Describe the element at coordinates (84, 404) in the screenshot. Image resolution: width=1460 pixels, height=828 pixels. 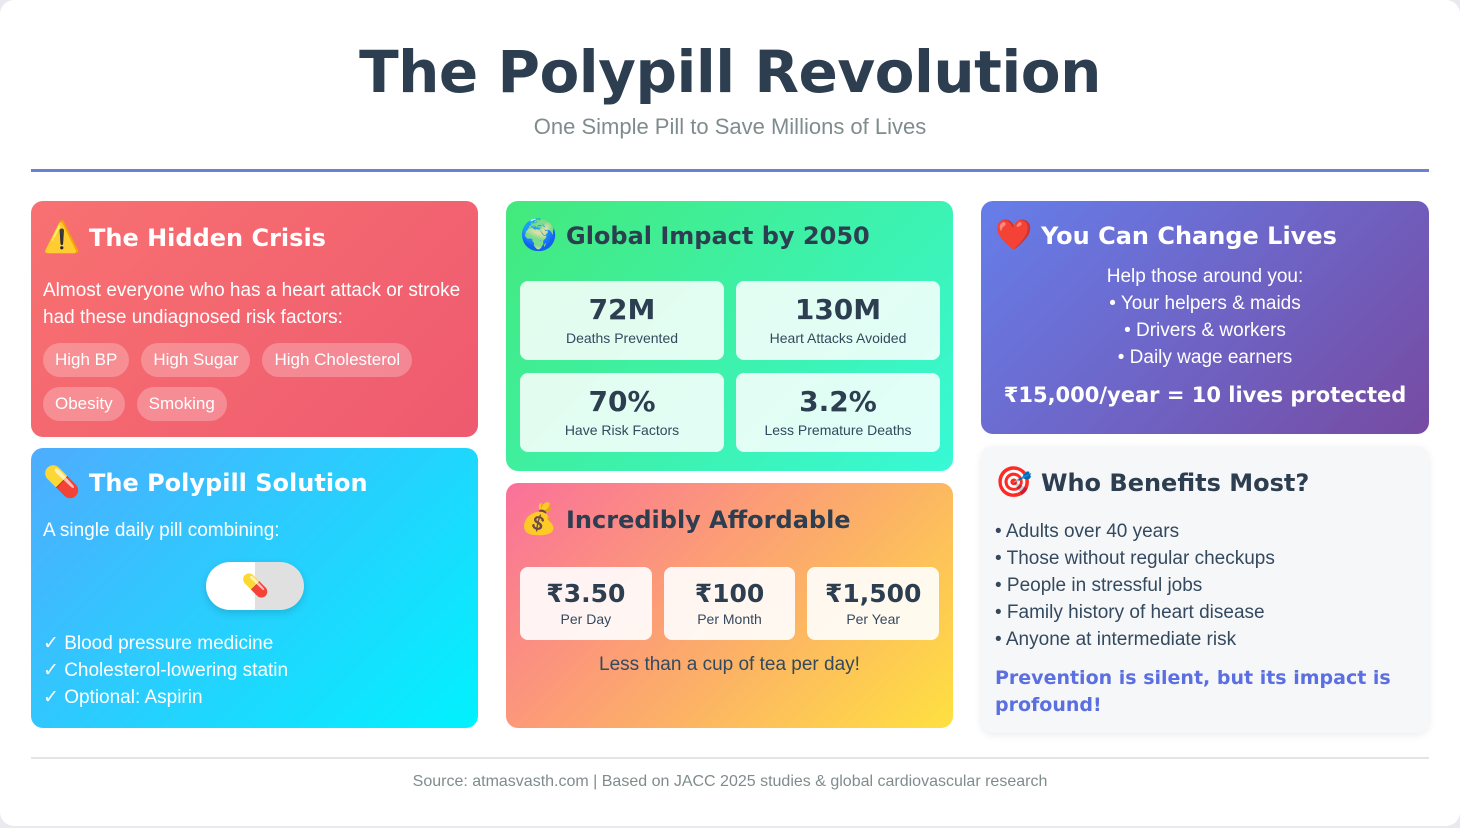
I see `risk-tag: Obesity` at that location.